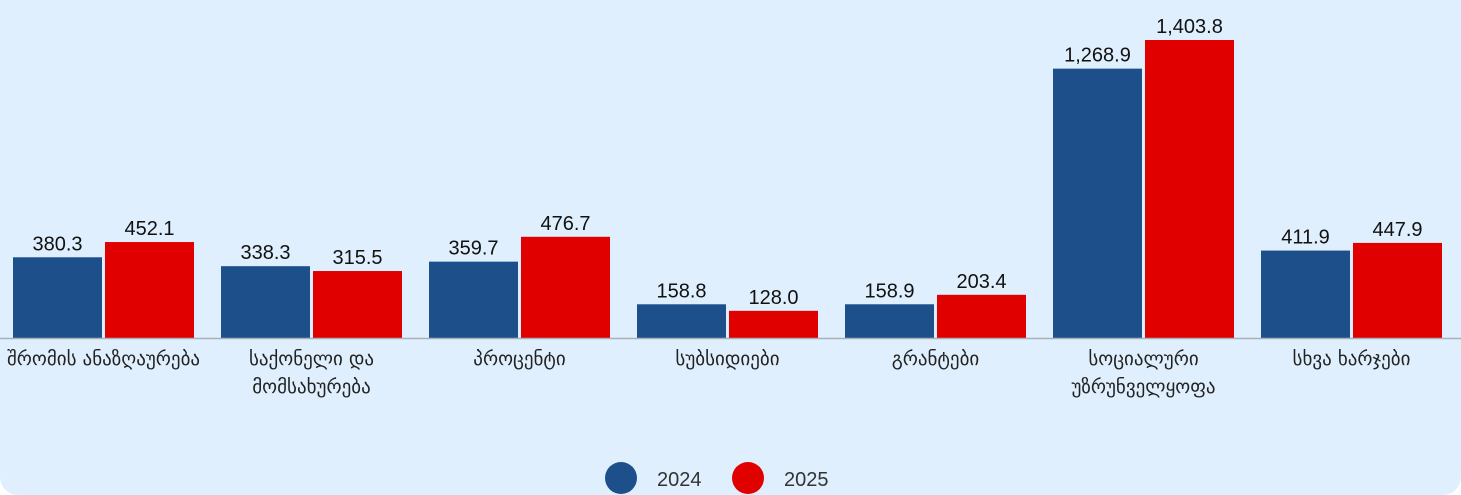 Image resolution: width=1461 pixels, height=495 pixels. I want to click on value-label: 338.3, so click(265, 253).